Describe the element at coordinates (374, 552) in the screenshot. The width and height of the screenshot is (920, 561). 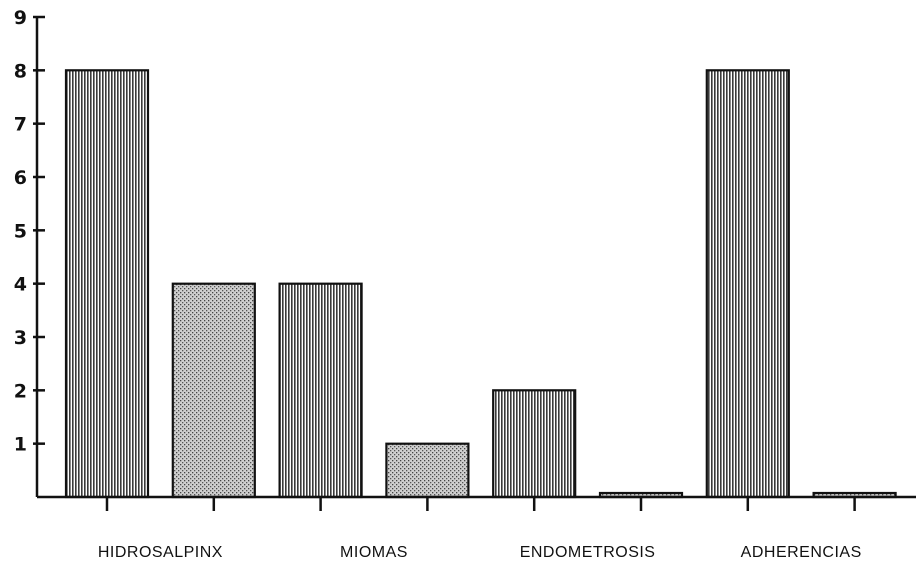
I see `category-label-miomas: MIOMAS` at that location.